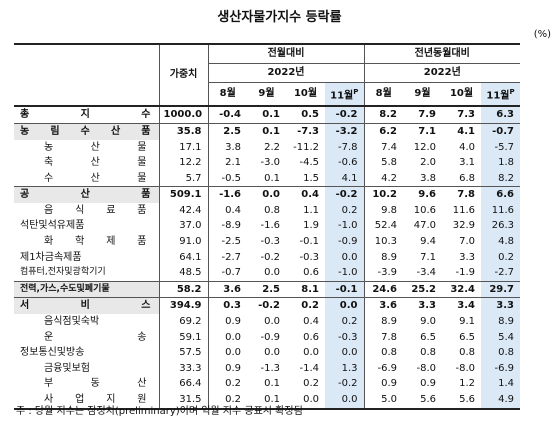  Describe the element at coordinates (227, 194) in the screenshot. I see `value-cell: -1.6` at that location.